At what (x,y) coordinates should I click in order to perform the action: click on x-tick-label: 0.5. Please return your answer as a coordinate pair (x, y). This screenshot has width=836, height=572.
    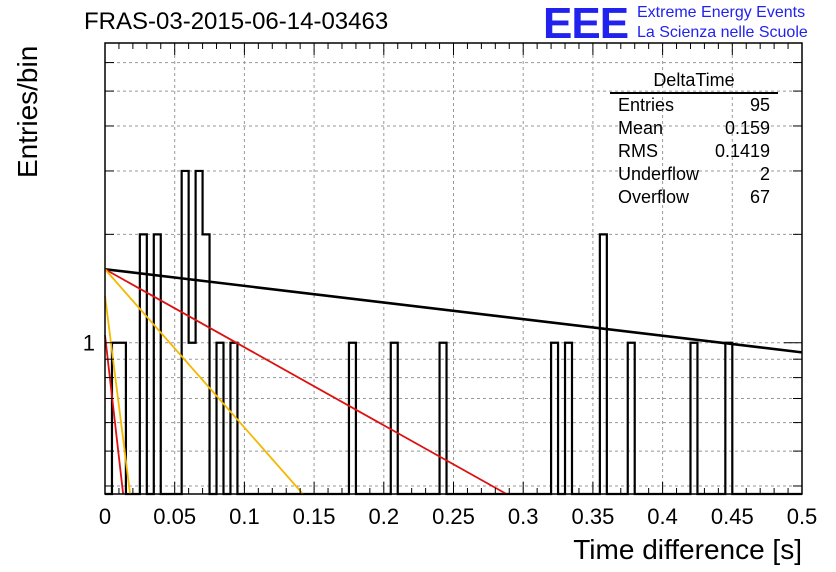
    Looking at the image, I should click on (802, 516).